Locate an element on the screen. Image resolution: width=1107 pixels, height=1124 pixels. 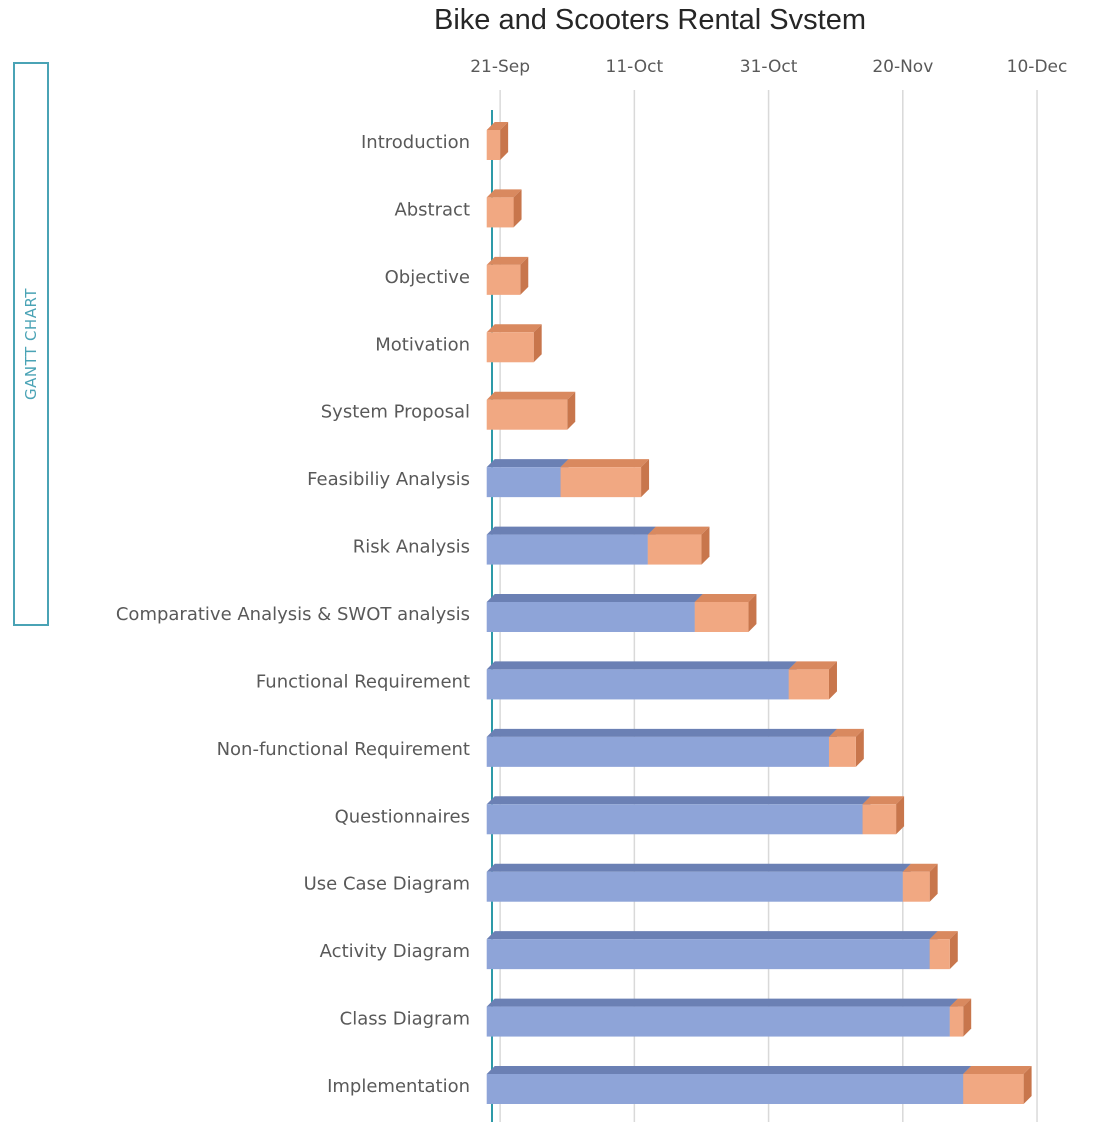
task-label: Activity Diagram is located at coordinates (395, 951).